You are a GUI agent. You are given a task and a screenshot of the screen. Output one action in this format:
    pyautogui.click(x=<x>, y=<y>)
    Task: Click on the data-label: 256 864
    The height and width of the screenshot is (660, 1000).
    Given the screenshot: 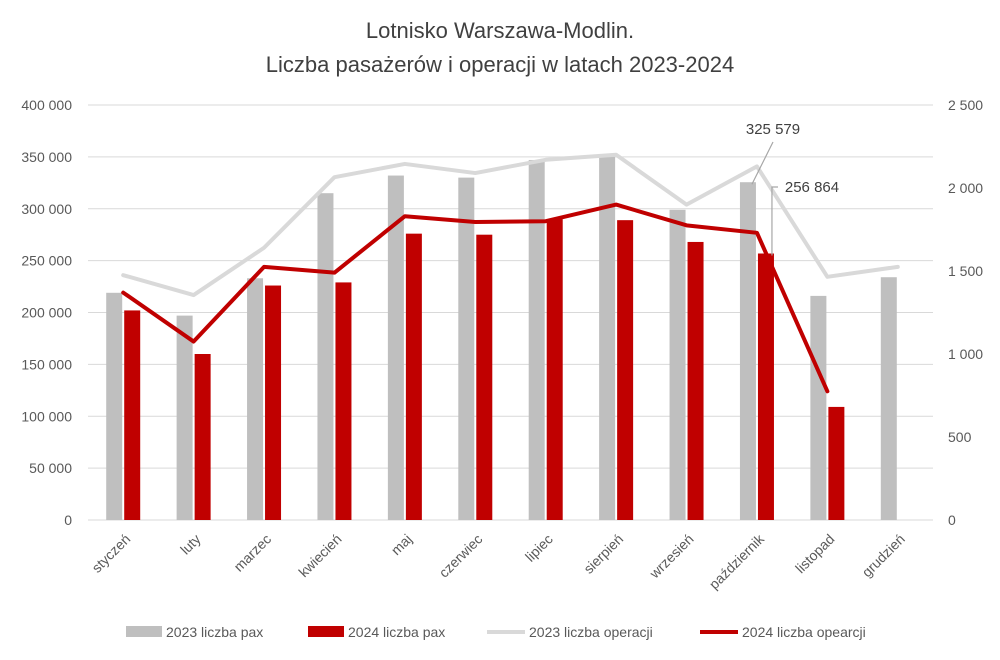 What is the action you would take?
    pyautogui.click(x=812, y=187)
    